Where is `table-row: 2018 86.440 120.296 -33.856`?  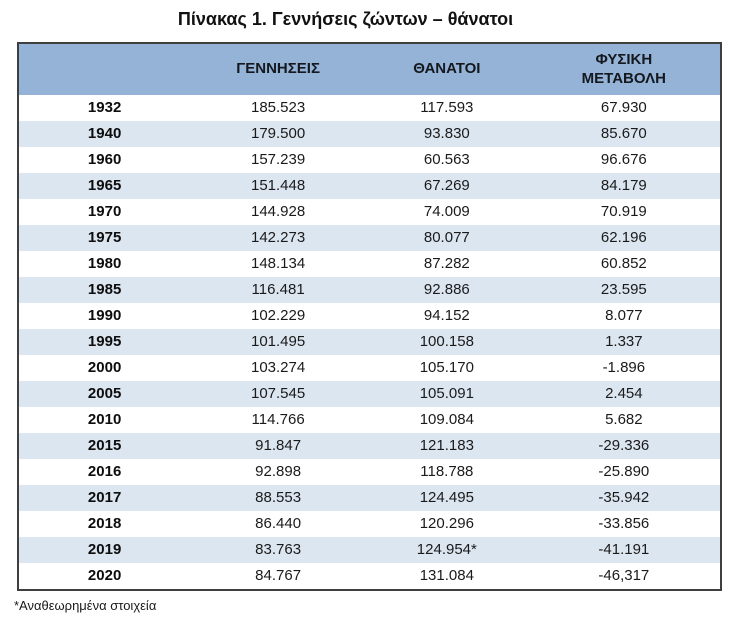 table-row: 2018 86.440 120.296 -33.856 is located at coordinates (369, 524).